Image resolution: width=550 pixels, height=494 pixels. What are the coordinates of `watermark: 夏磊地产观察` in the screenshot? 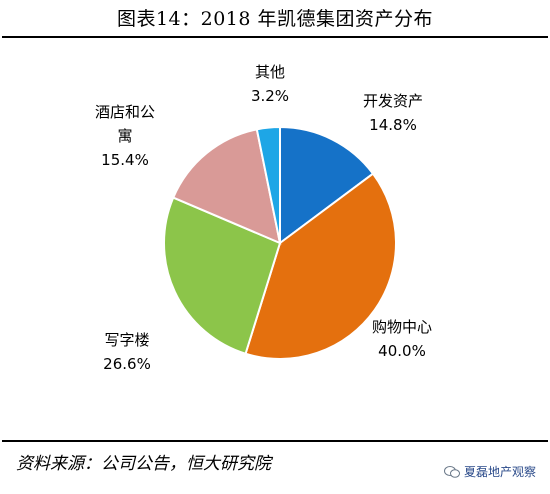 It's located at (489, 471).